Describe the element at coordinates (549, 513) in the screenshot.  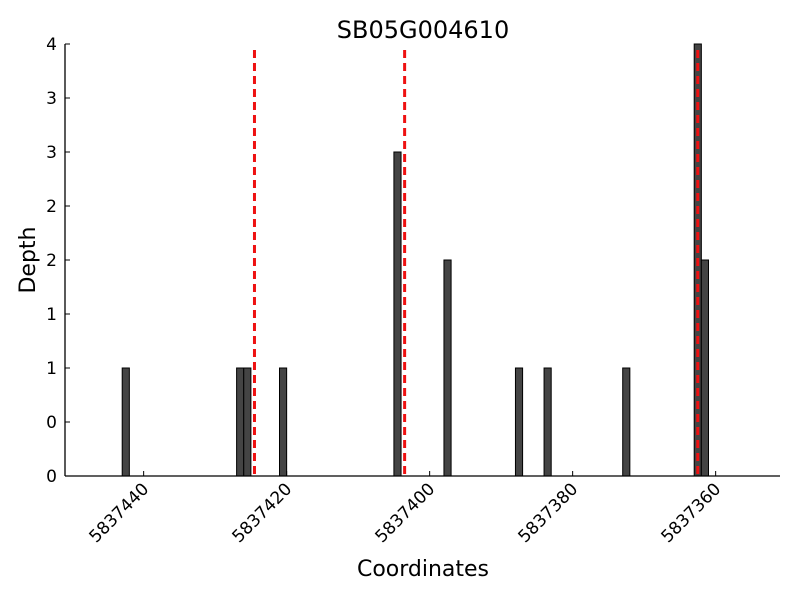
I see `x-tick-label: 5837380` at that location.